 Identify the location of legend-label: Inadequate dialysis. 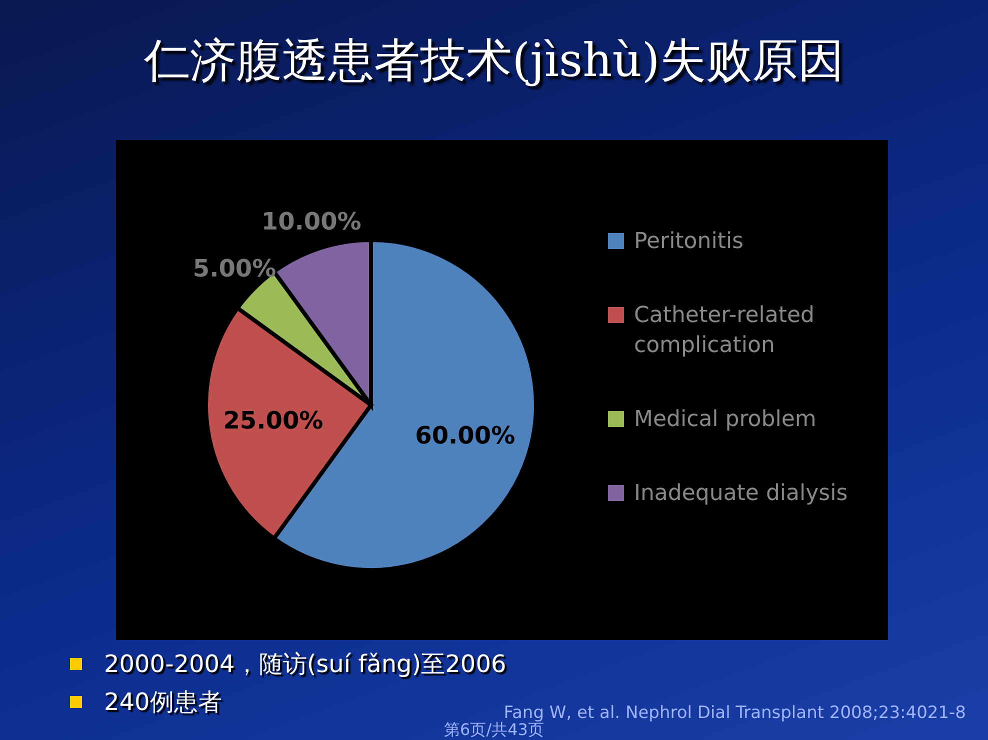
(741, 494).